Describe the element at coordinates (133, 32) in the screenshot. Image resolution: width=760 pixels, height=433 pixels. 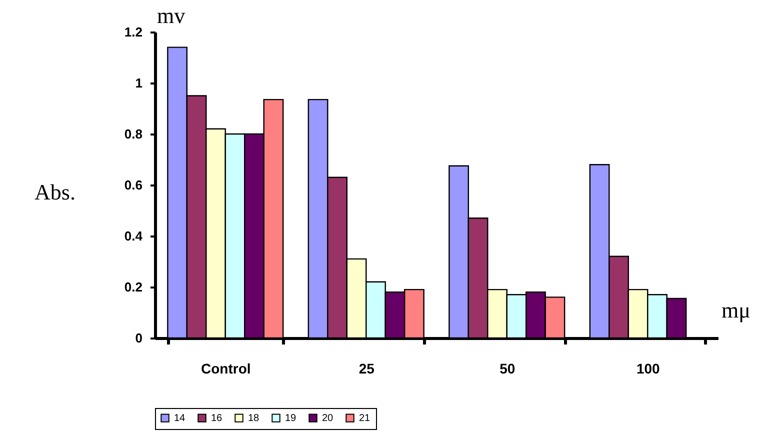
I see `y-tick-label: 1.2` at that location.